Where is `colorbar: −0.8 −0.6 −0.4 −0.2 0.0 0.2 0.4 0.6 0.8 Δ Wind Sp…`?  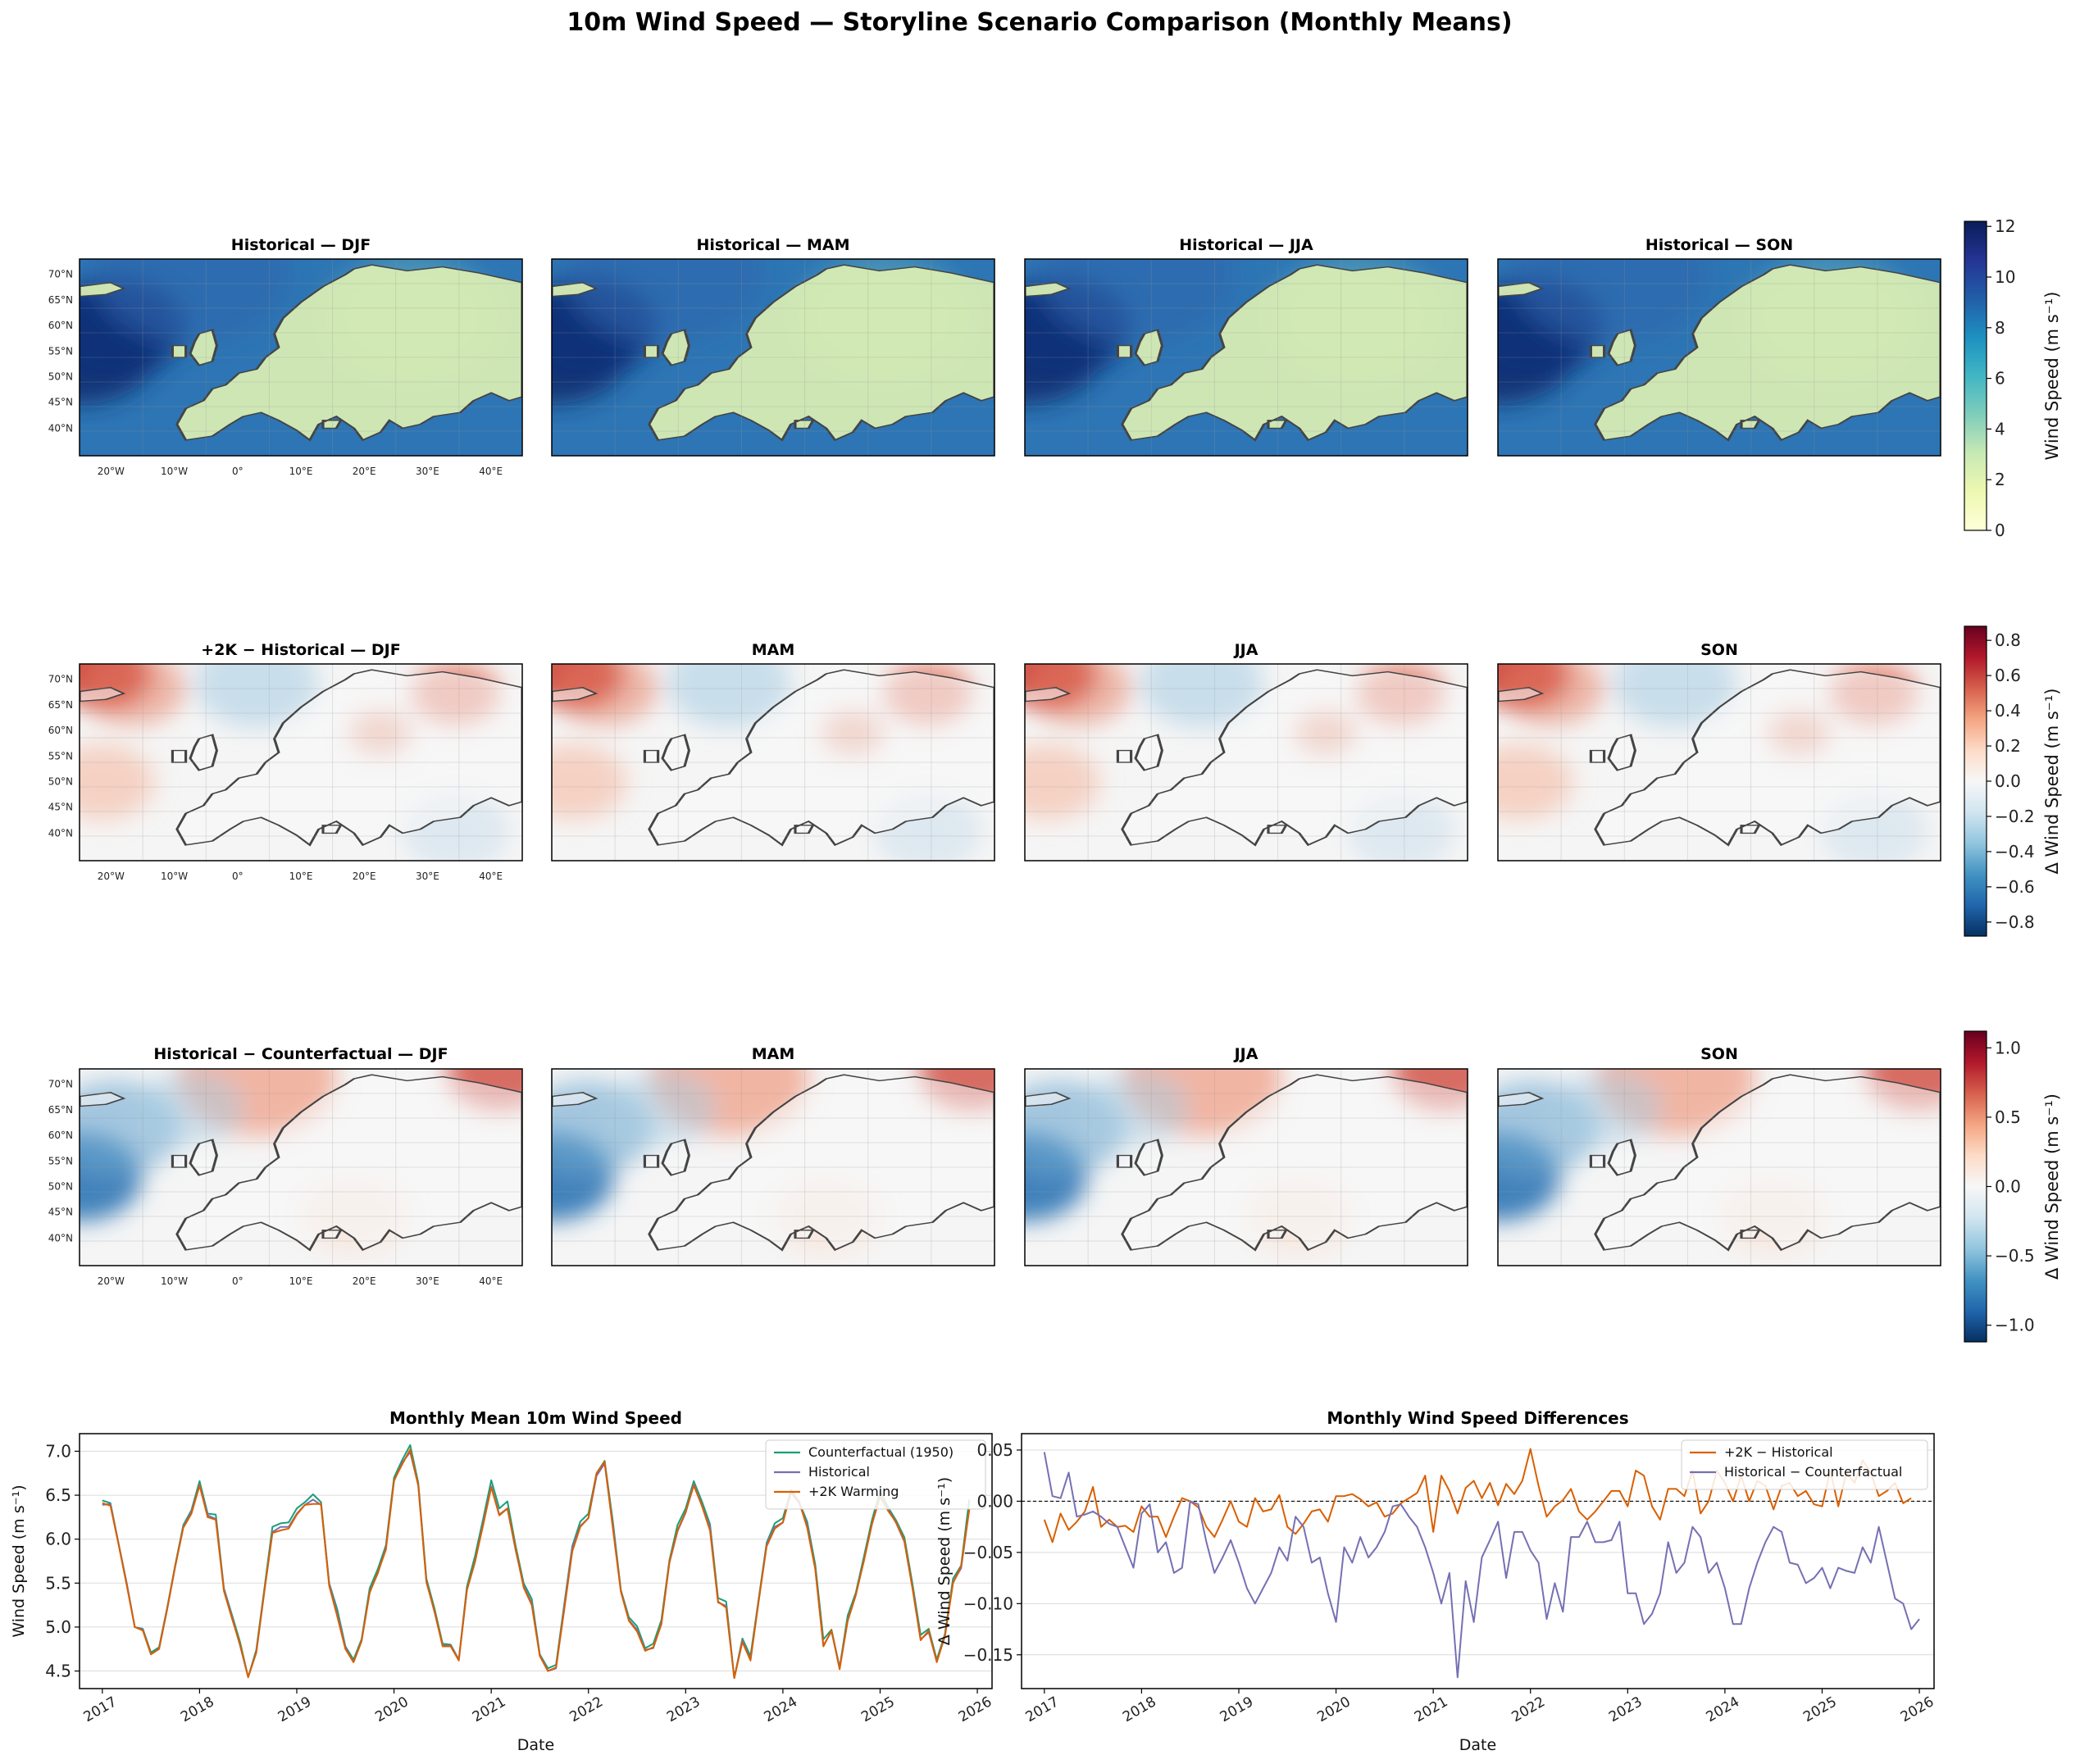
colorbar: −0.8 −0.6 −0.4 −0.2 0.0 0.2 0.4 0.6 0.8 Δ Wind Sp… is located at coordinates (2013, 781).